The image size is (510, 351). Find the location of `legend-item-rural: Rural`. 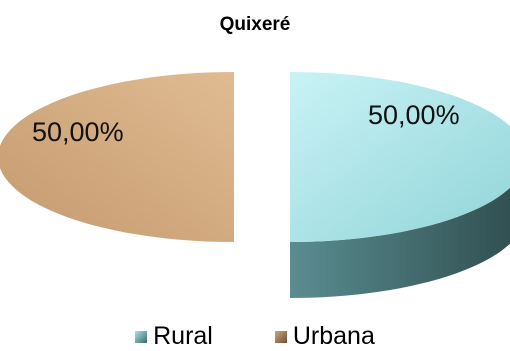

legend-item-rural: Rural is located at coordinates (174, 336).